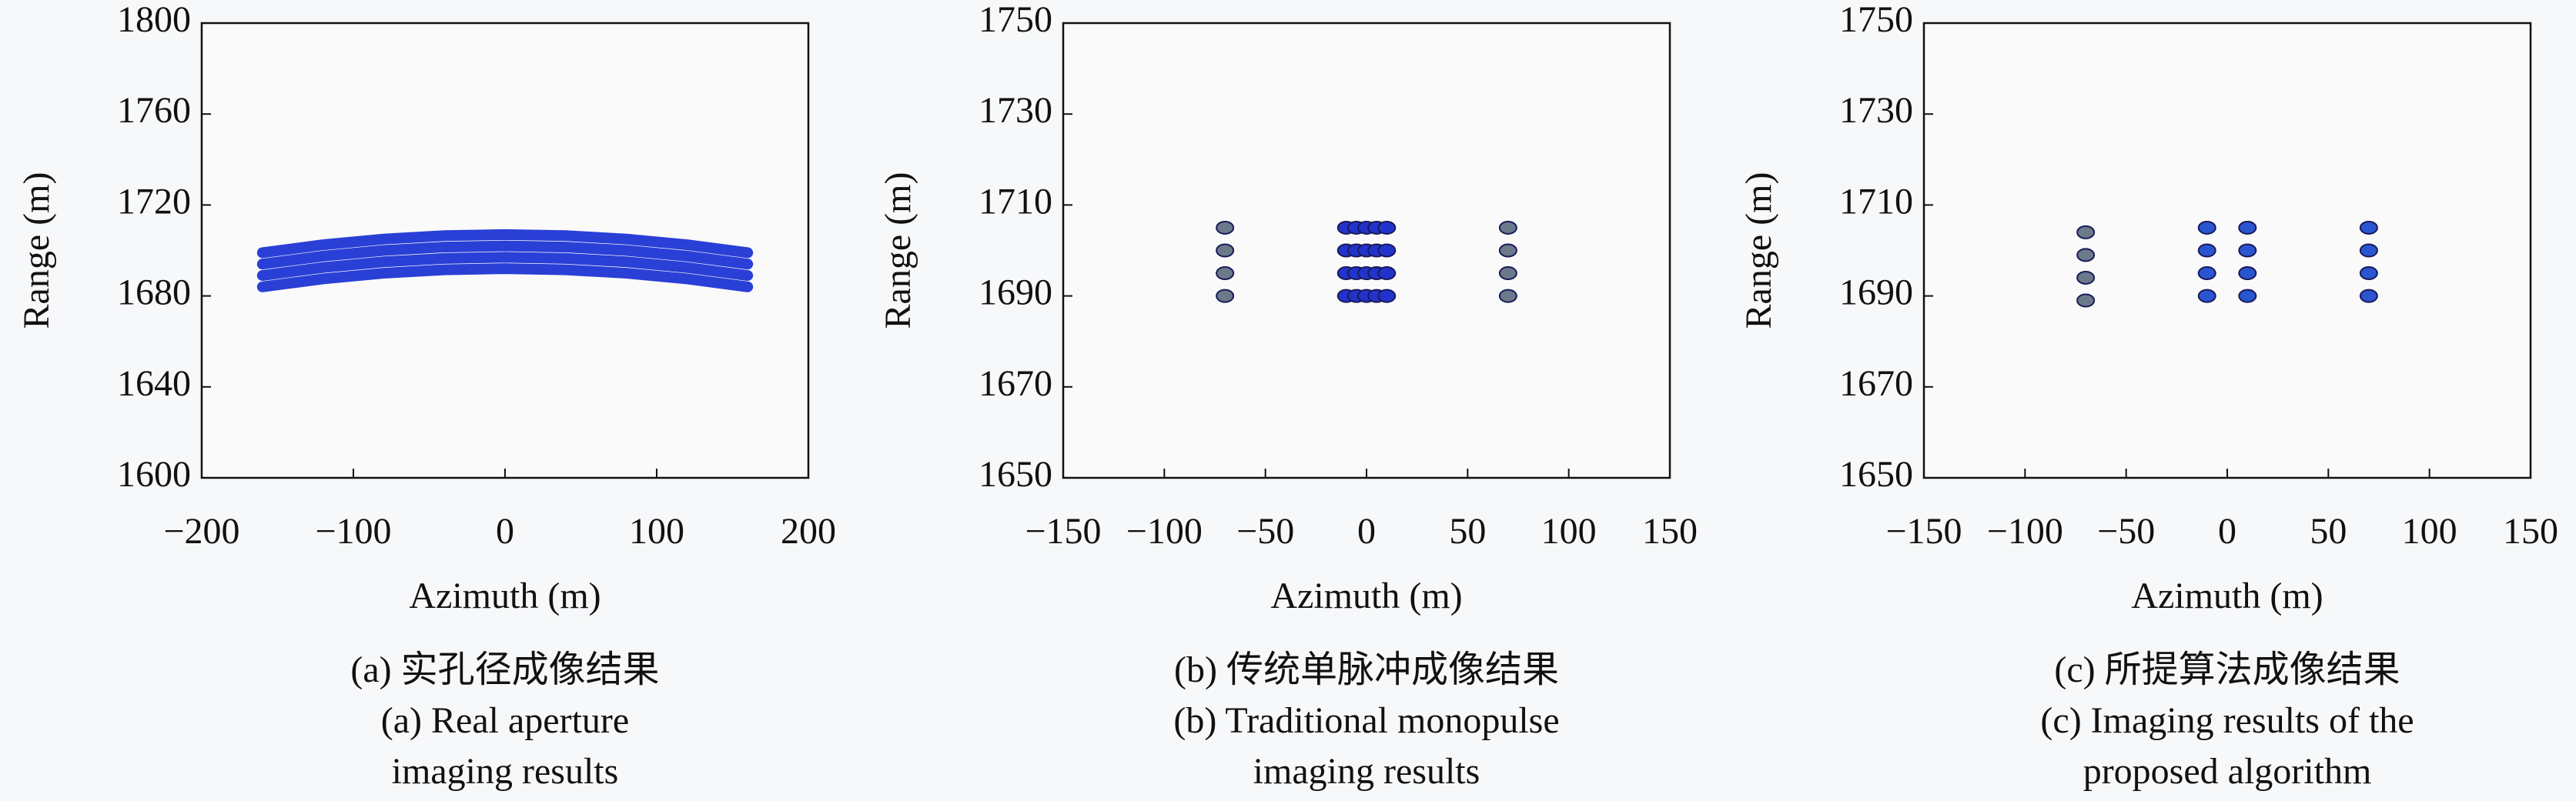 This screenshot has width=2576, height=801. What do you see at coordinates (2228, 771) in the screenshot?
I see `caption: proposed algorithm` at bounding box center [2228, 771].